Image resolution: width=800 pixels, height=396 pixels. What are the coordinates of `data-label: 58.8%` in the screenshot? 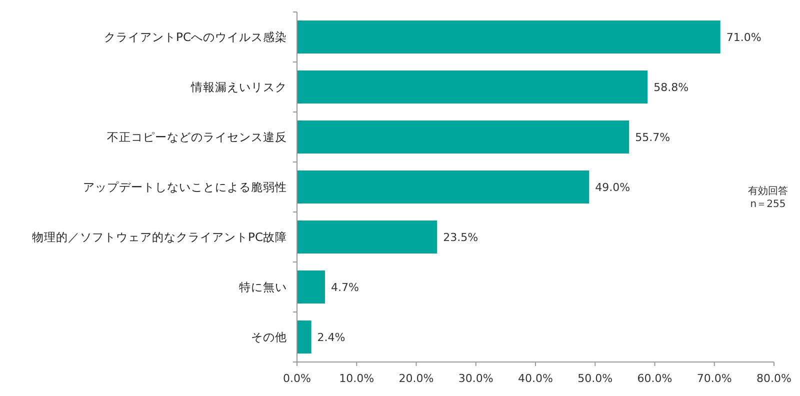 It's located at (671, 87).